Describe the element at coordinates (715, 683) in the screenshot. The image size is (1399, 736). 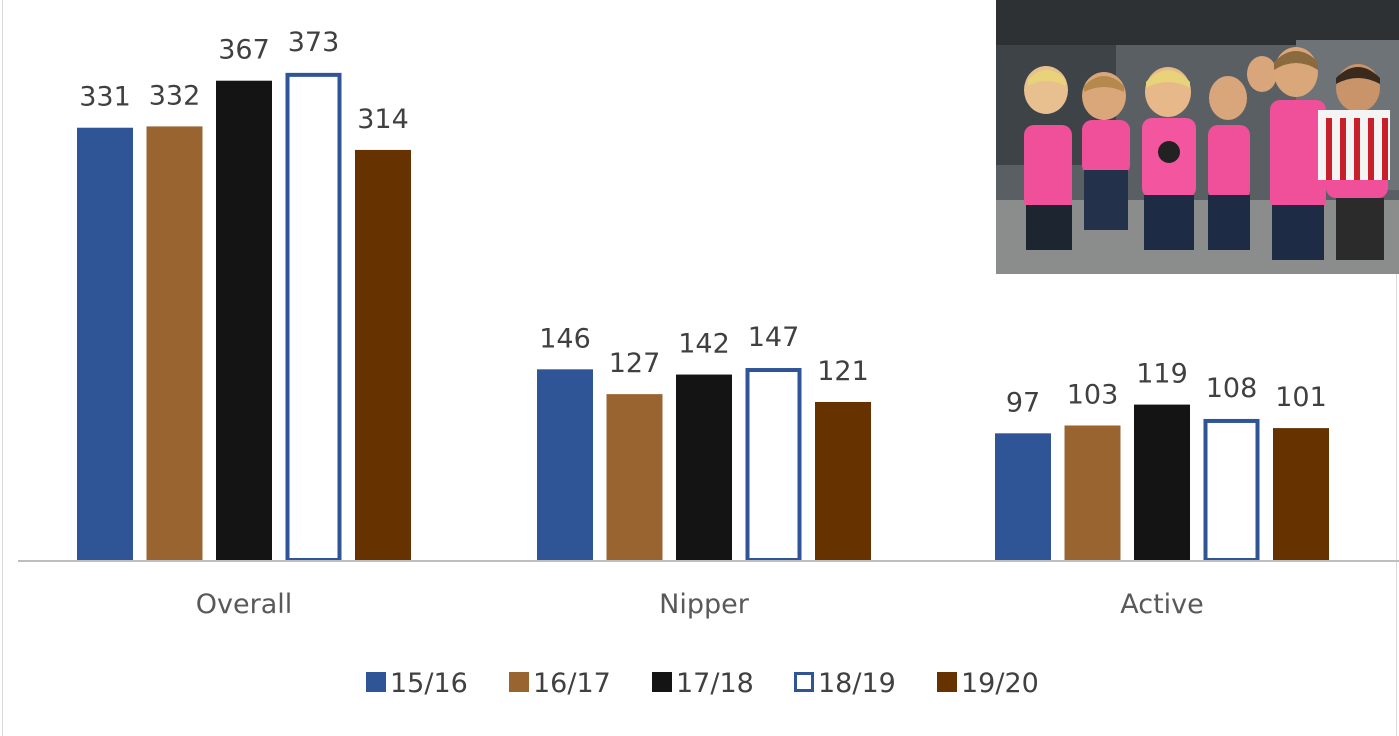
I see `legend-label-17-18: 17/18` at that location.